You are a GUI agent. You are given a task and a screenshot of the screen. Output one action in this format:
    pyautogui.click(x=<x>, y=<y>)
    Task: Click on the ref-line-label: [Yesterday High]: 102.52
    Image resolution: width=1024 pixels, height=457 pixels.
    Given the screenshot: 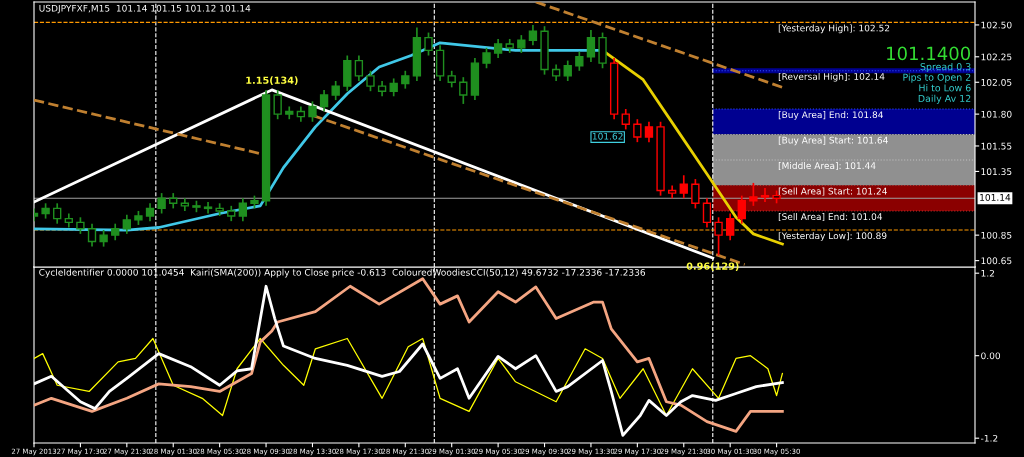 What is the action you would take?
    pyautogui.click(x=834, y=29)
    